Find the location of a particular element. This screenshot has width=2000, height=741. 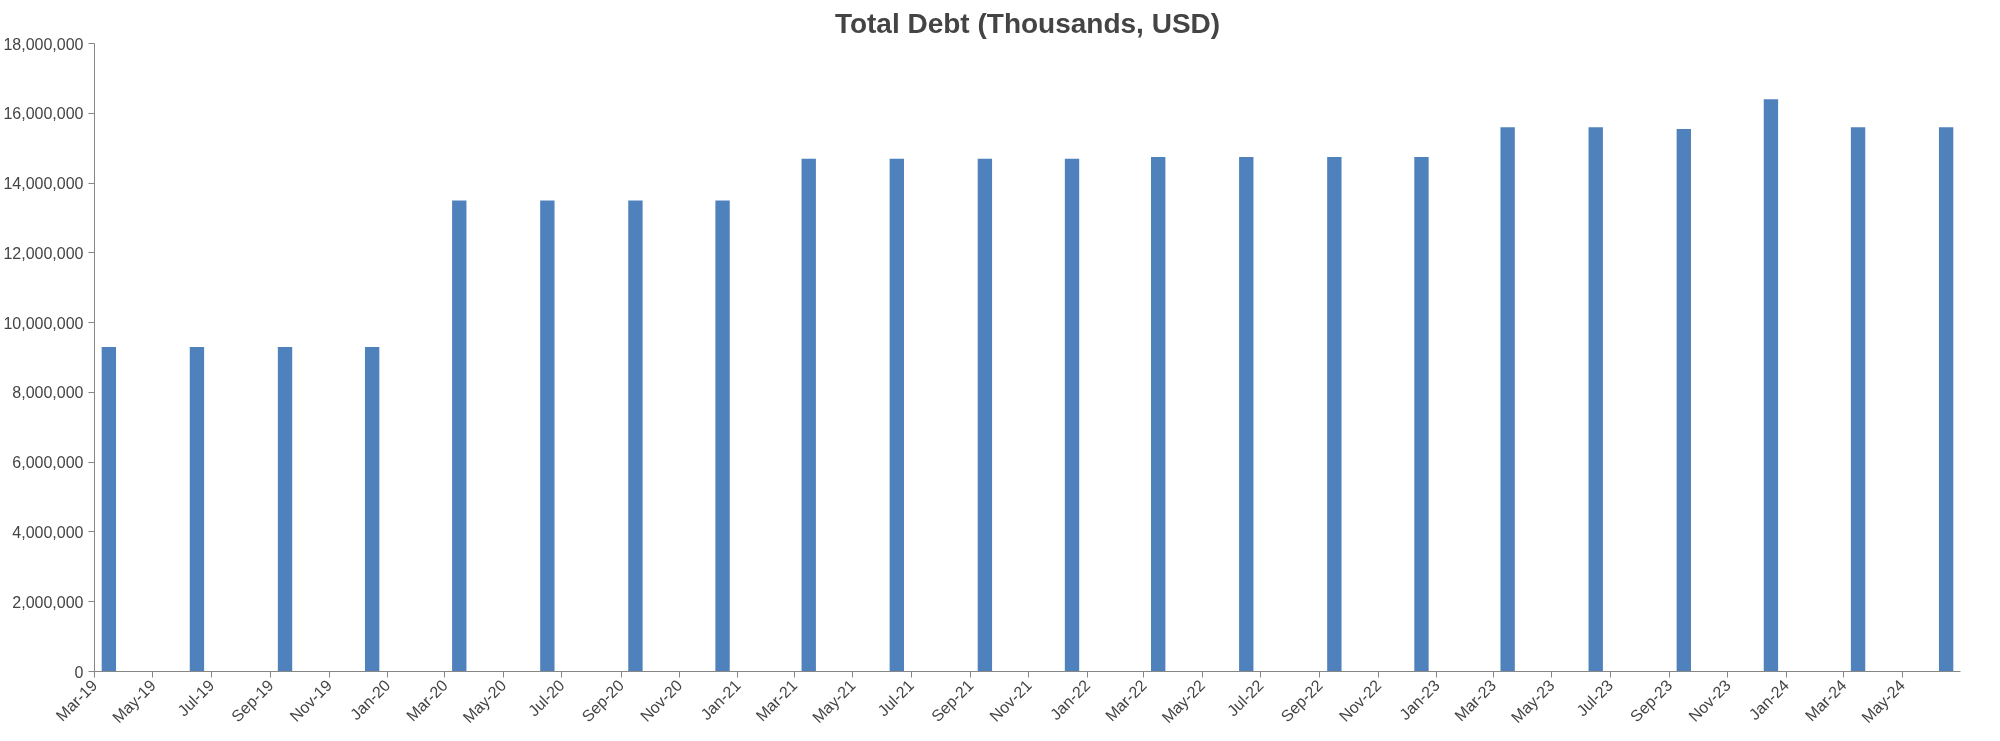

chart-title: Total Debt (Thousands, USD) is located at coordinates (1027, 23).